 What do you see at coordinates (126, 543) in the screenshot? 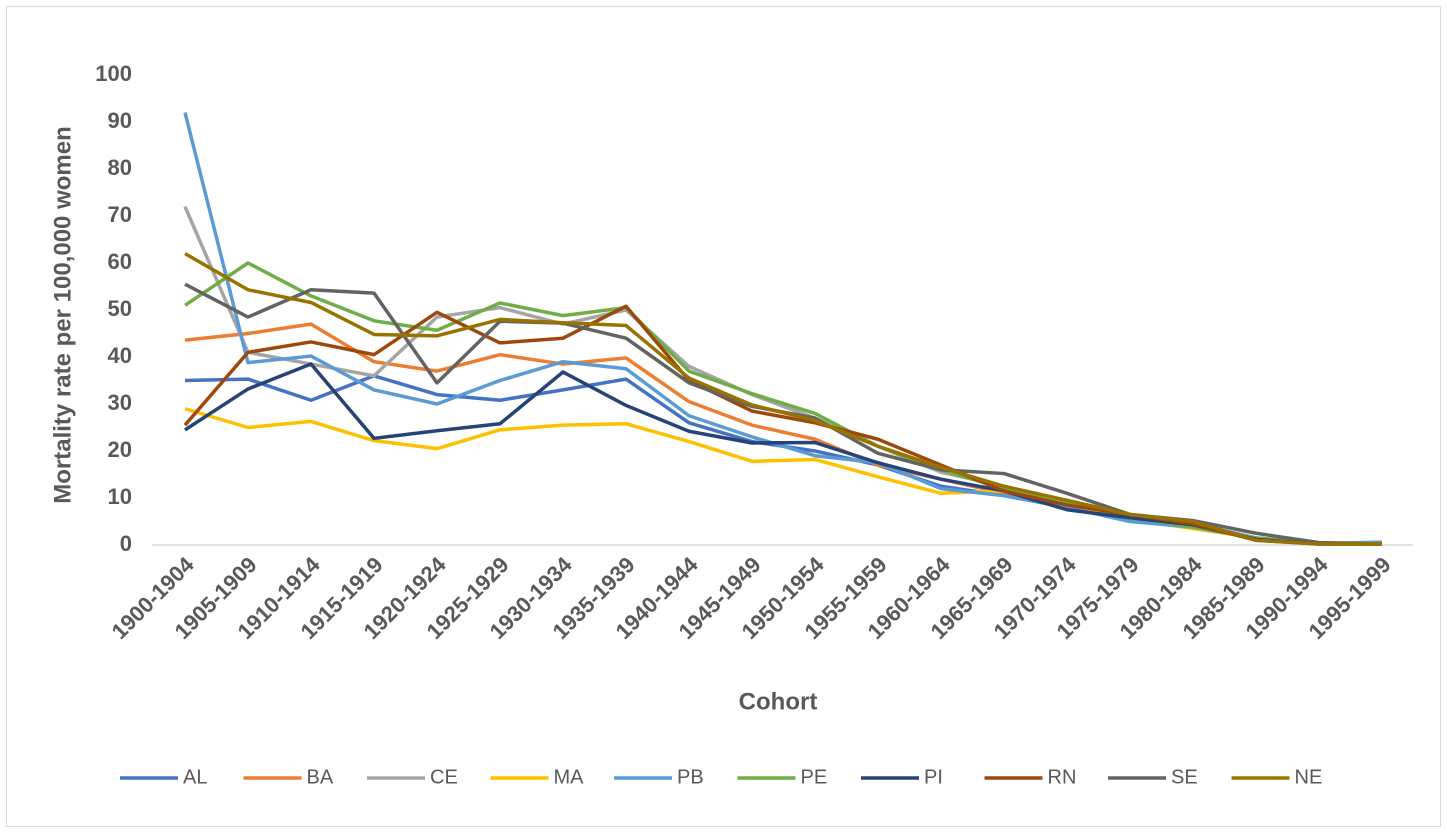
I see `y-tick-label: 0` at bounding box center [126, 543].